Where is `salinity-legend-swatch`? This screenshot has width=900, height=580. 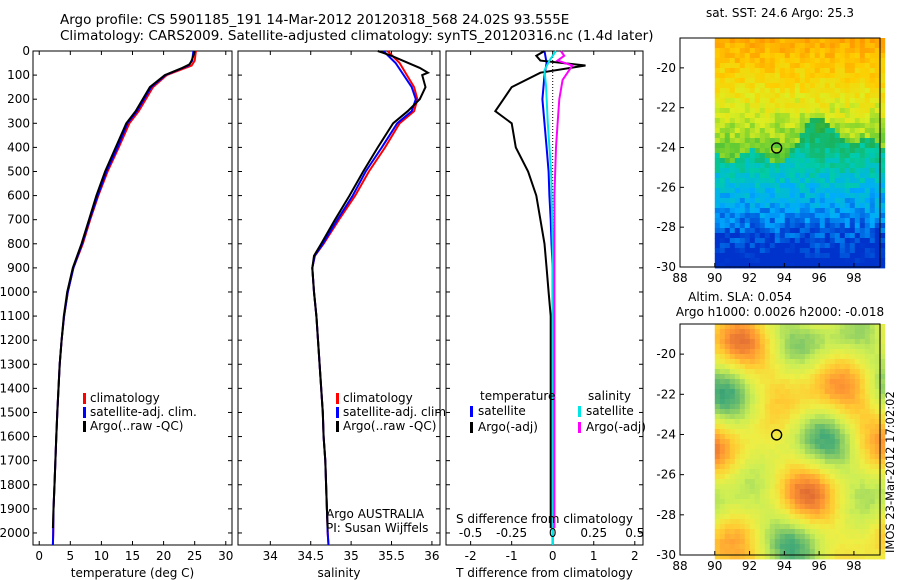
salinity-legend-swatch is located at coordinates (337, 426).